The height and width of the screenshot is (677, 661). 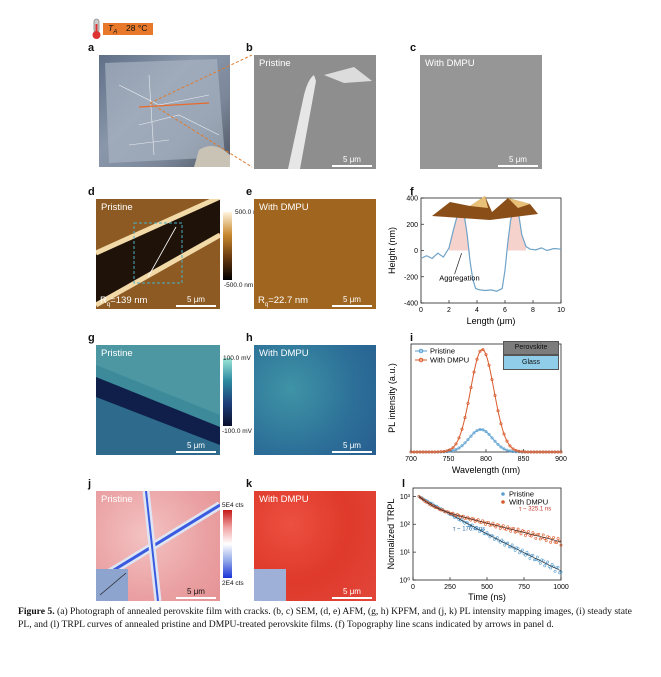 What do you see at coordinates (227, 392) in the screenshot?
I see `kpfm-colorbar` at bounding box center [227, 392].